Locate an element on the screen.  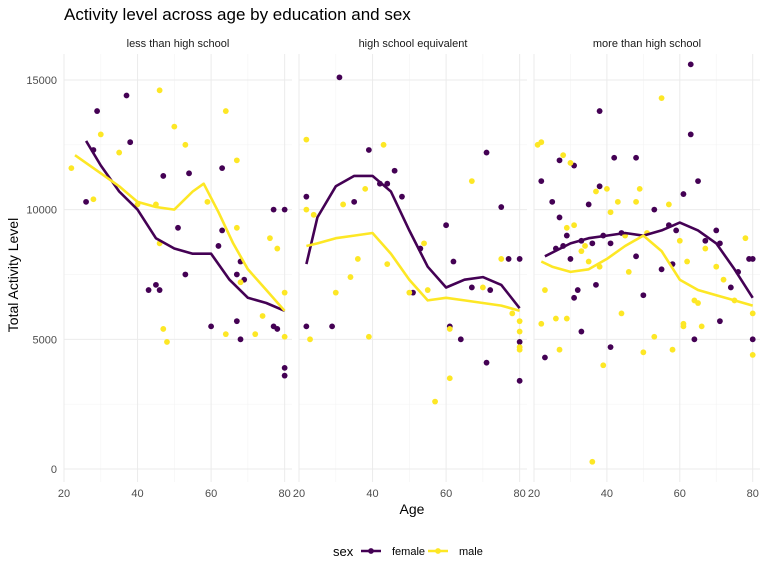
y-tick-label: 5000 is located at coordinates (45, 340).